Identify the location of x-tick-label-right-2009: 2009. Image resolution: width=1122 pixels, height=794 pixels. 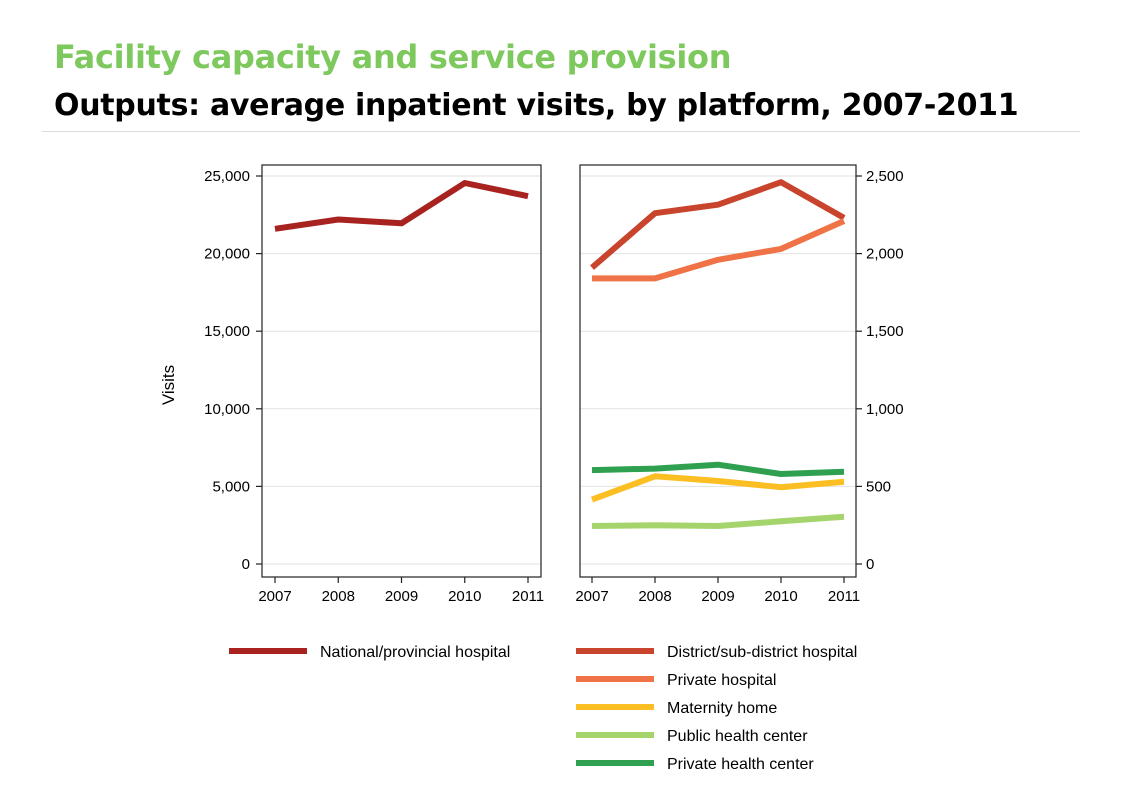
(717, 596).